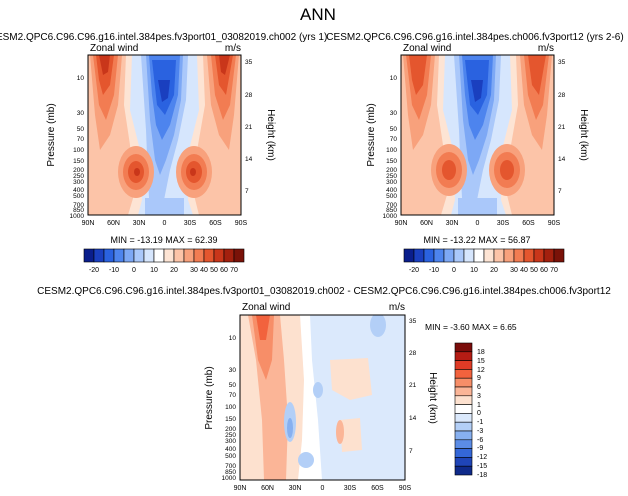 The height and width of the screenshot is (496, 628). I want to click on panel-3-y-ticks-right: 35 28 21 14 7, so click(413, 386).